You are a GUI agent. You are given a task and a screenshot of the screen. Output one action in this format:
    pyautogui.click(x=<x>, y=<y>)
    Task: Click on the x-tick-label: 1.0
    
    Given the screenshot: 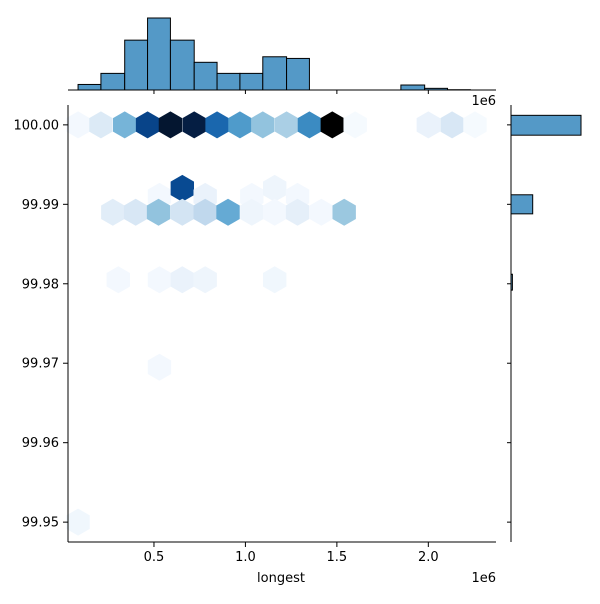 What is the action you would take?
    pyautogui.click(x=245, y=557)
    